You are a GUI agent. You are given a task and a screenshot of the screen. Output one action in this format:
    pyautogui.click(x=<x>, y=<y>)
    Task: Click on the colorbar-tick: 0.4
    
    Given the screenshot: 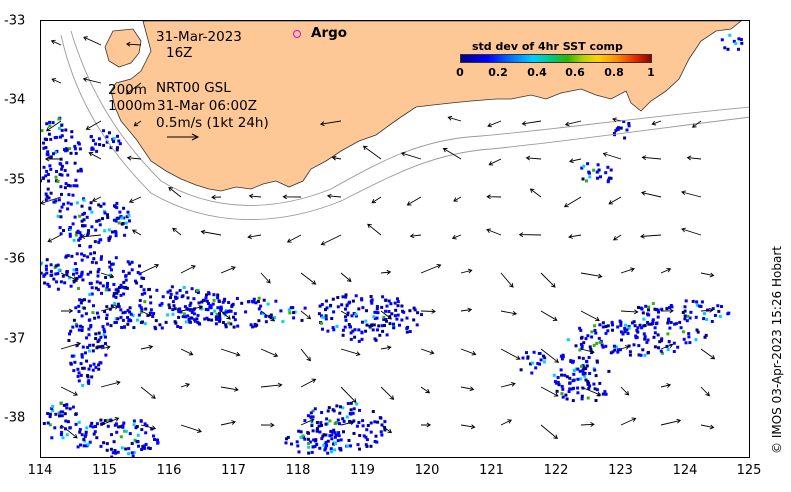 What is the action you would take?
    pyautogui.click(x=537, y=72)
    